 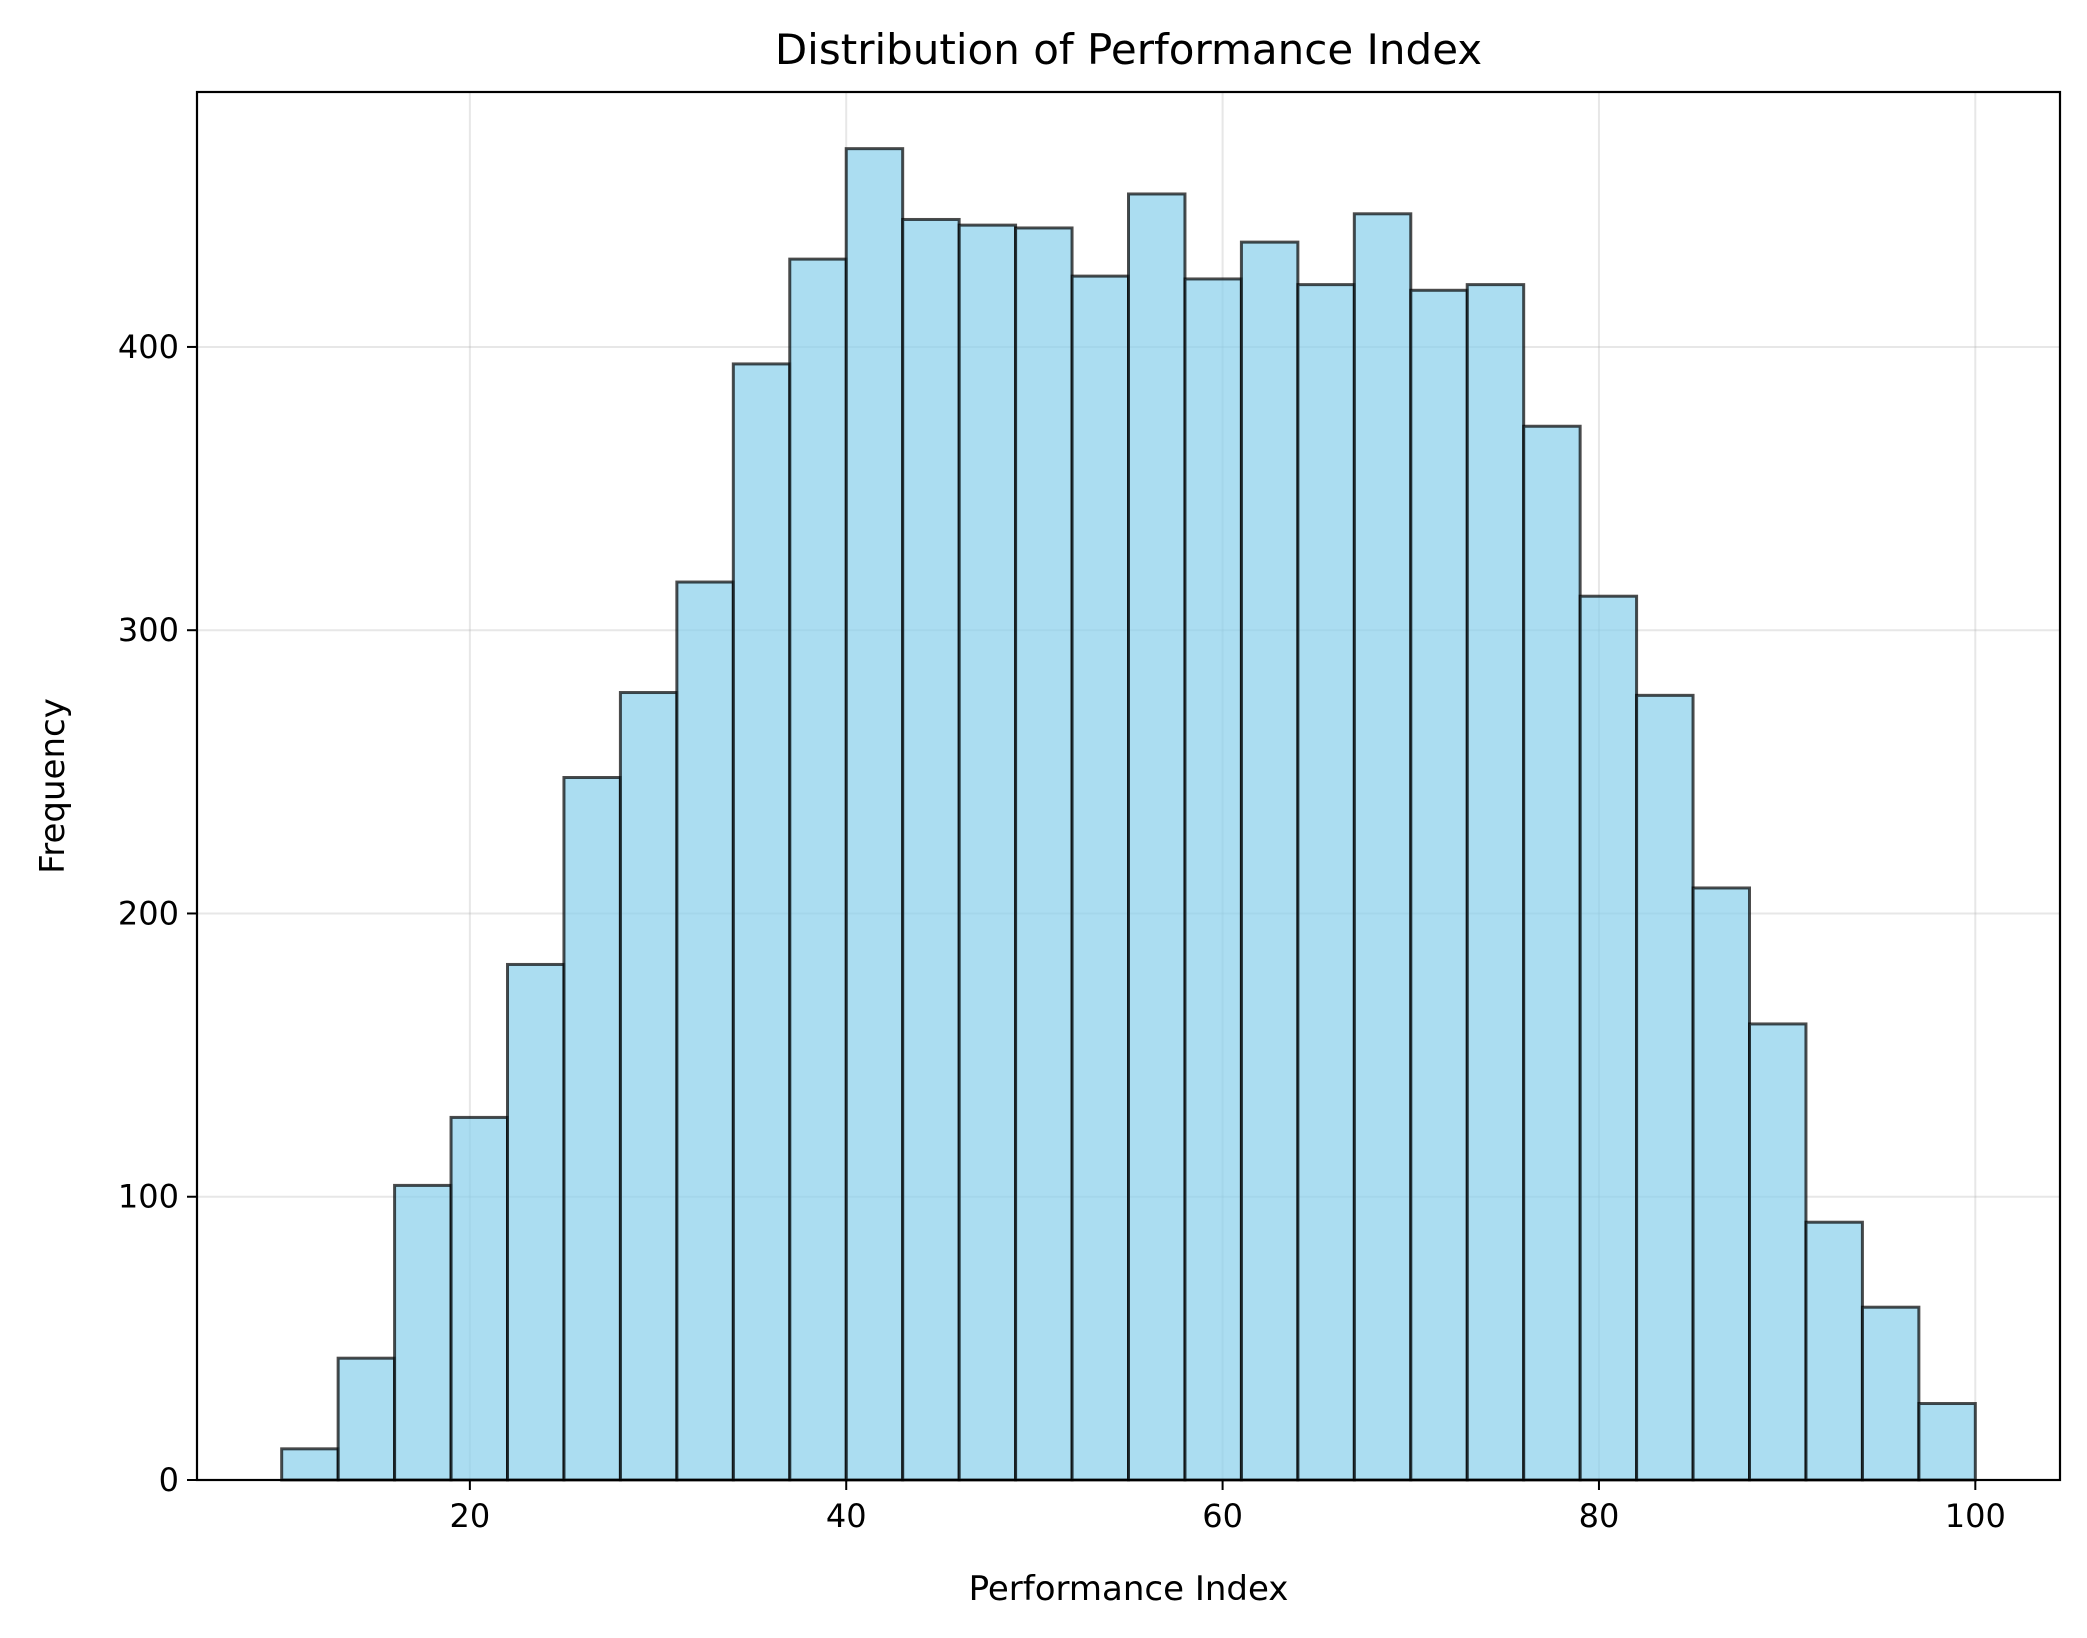 What do you see at coordinates (148, 347) in the screenshot?
I see `y-tick-label: 400` at bounding box center [148, 347].